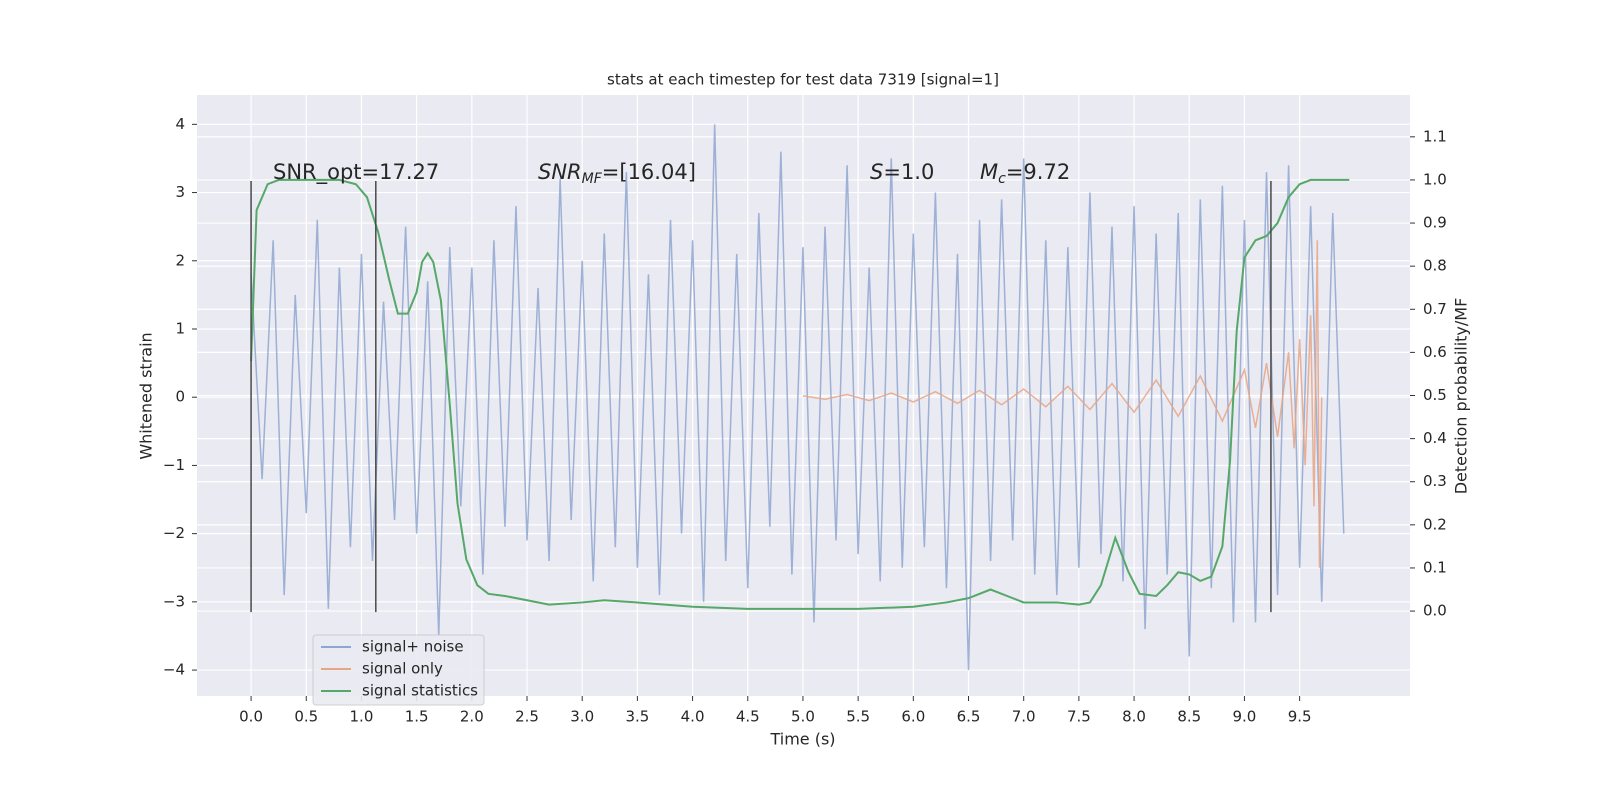 The image size is (1600, 800). What do you see at coordinates (1435, 223) in the screenshot?
I see `y2-tick-label: 0.9` at bounding box center [1435, 223].